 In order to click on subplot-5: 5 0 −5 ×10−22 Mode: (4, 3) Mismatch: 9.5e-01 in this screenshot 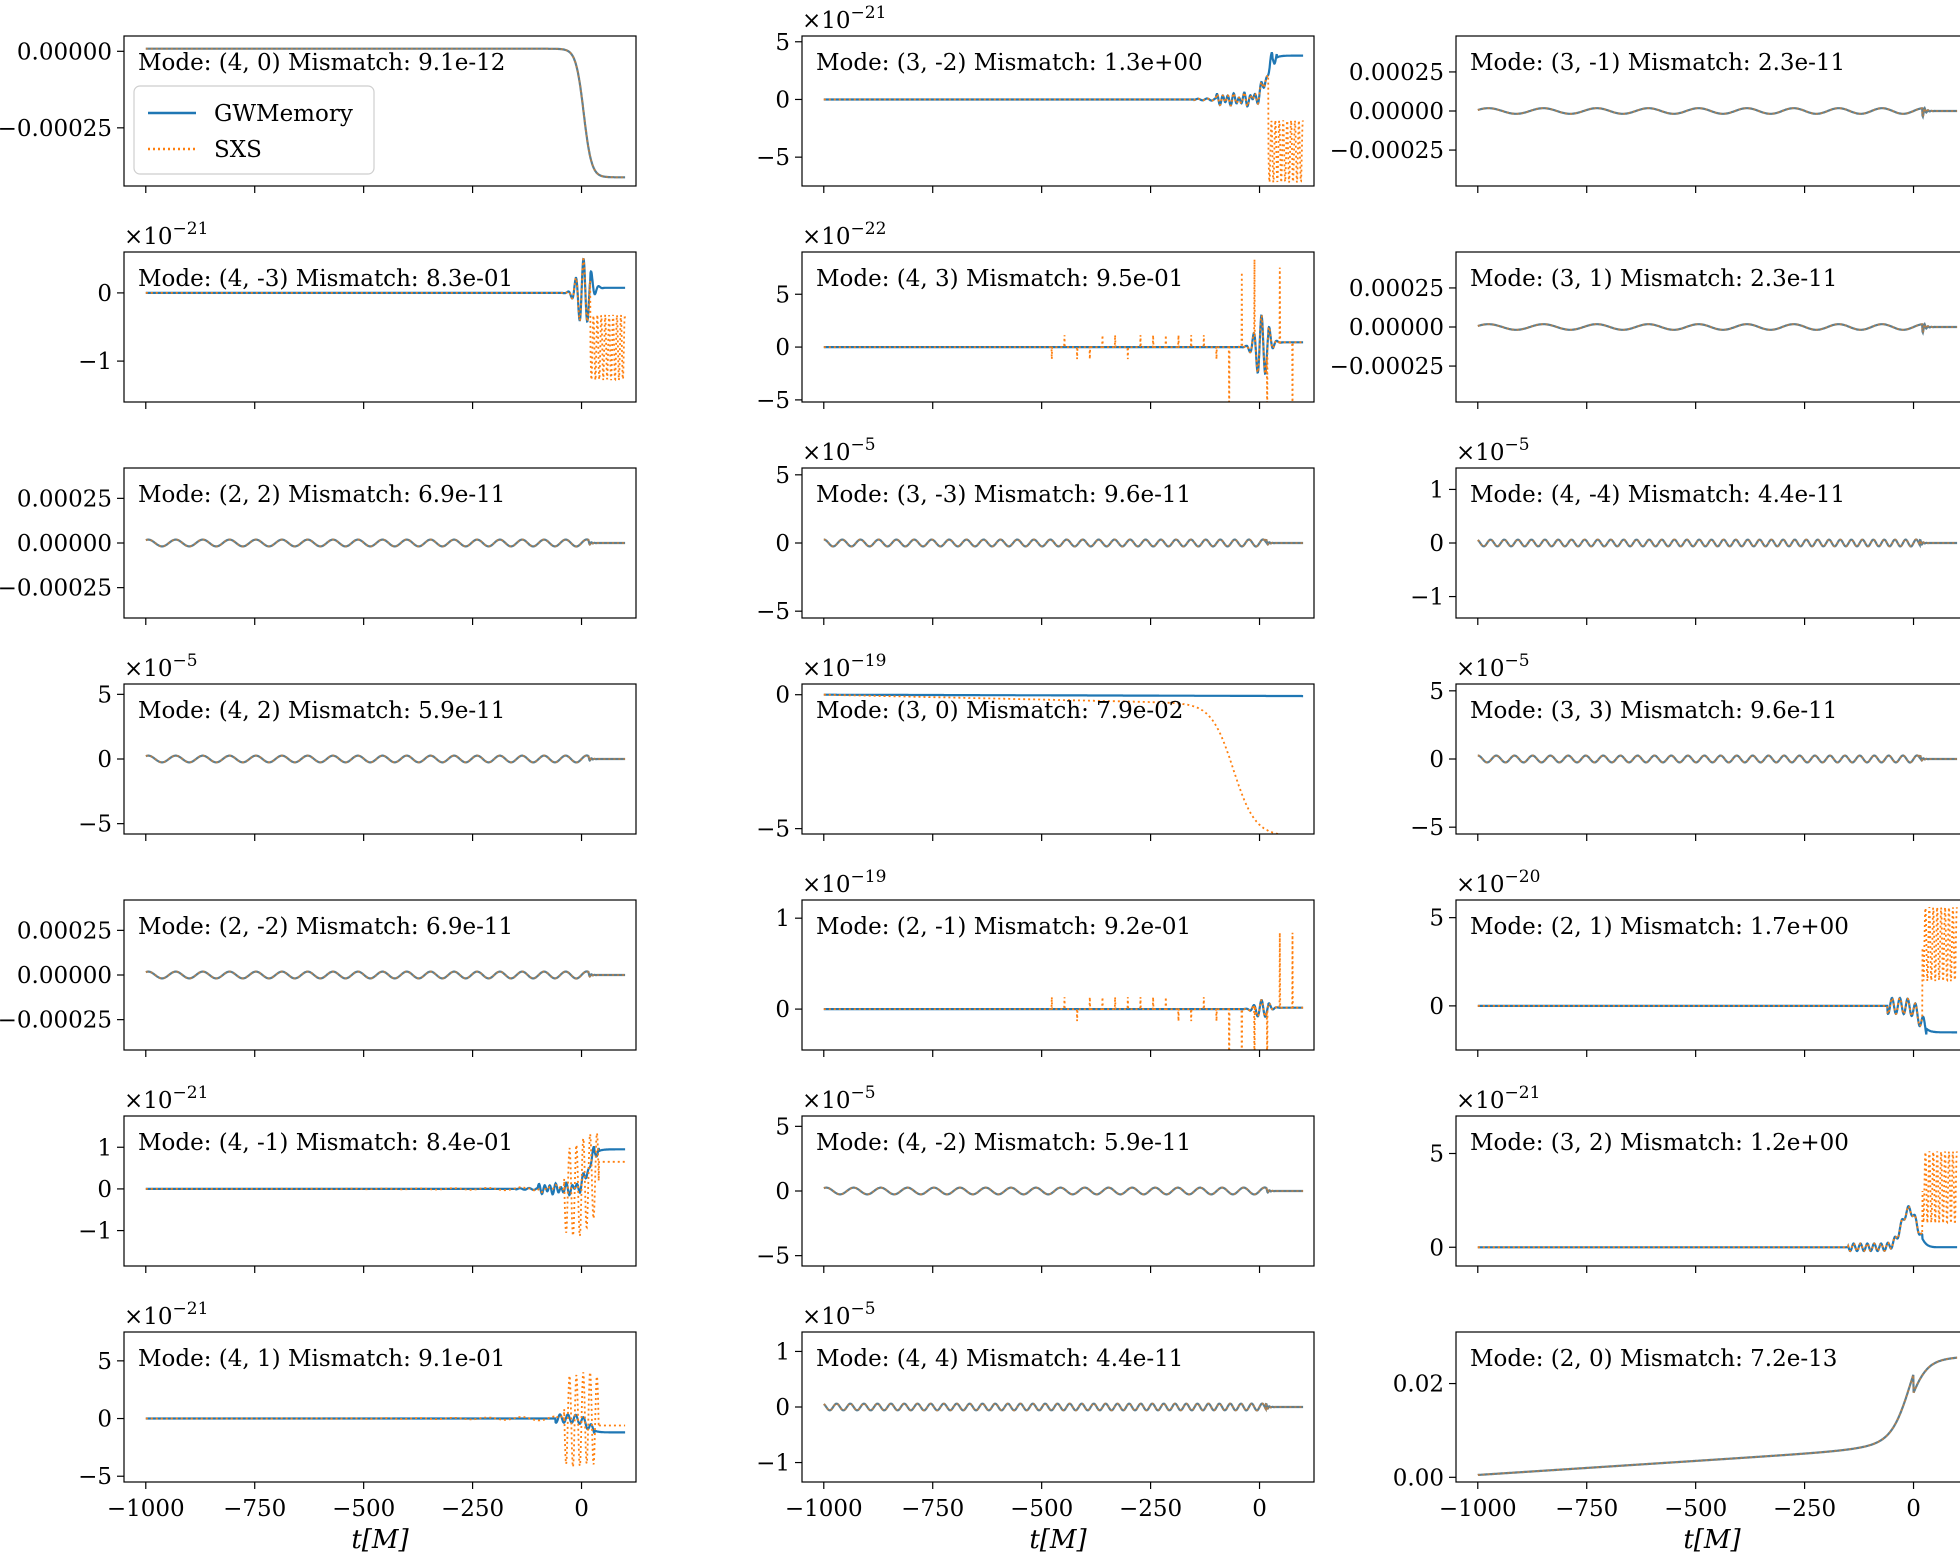, I will do `click(1035, 316)`.